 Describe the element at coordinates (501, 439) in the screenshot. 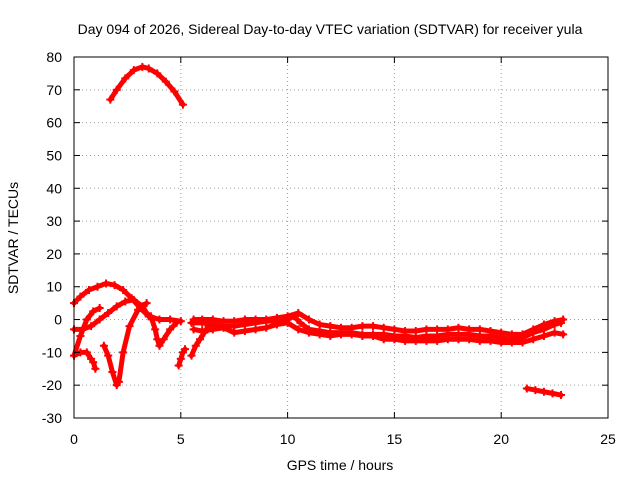

I see `x-tick-label: 20` at that location.